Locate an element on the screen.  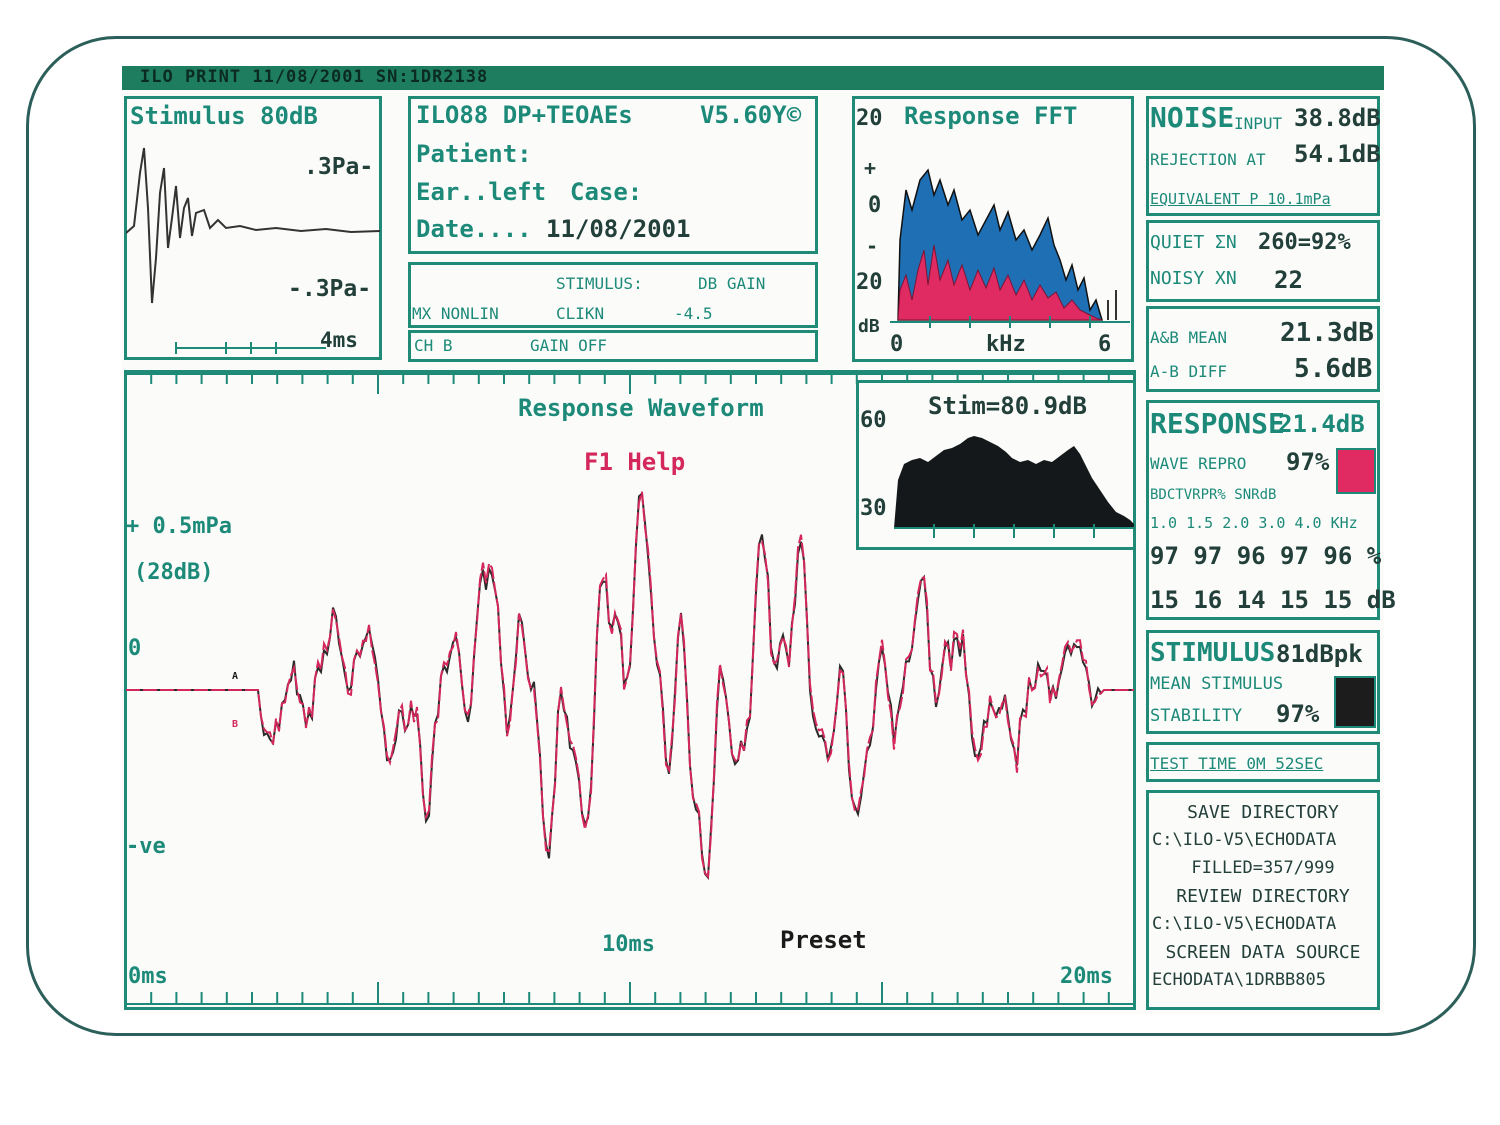
noise-input-label: INPUT is located at coordinates (1258, 123).